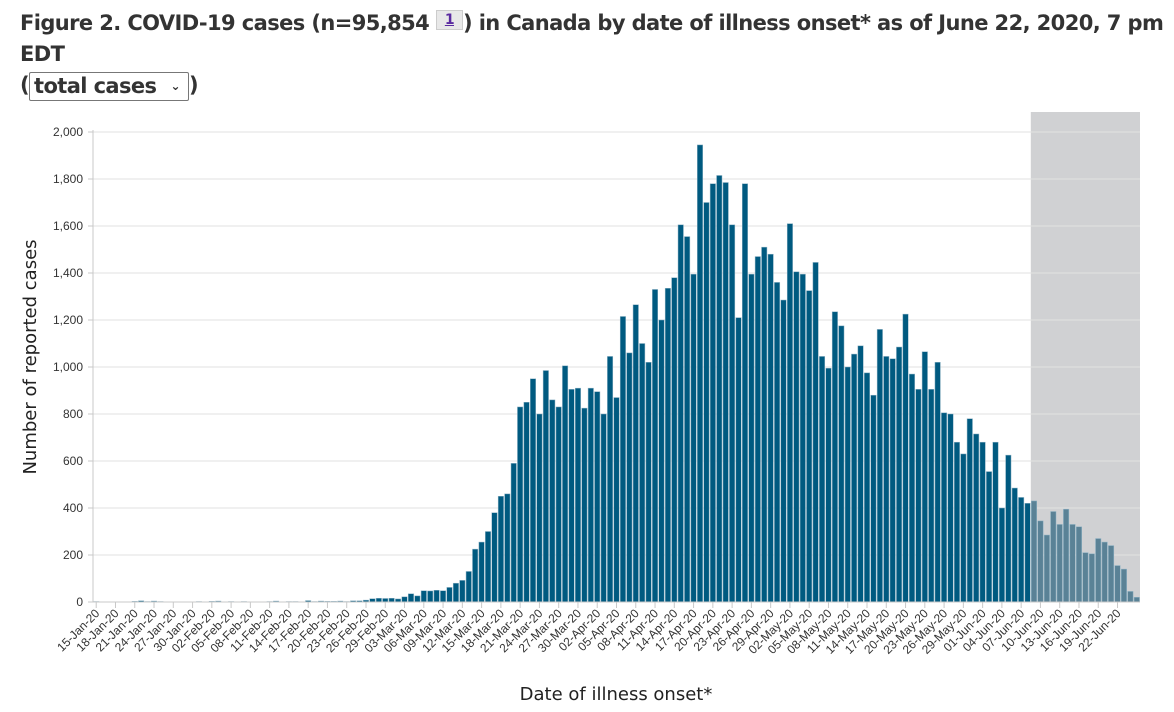 The width and height of the screenshot is (1174, 712). I want to click on y-tick-label: 600, so click(73, 461).